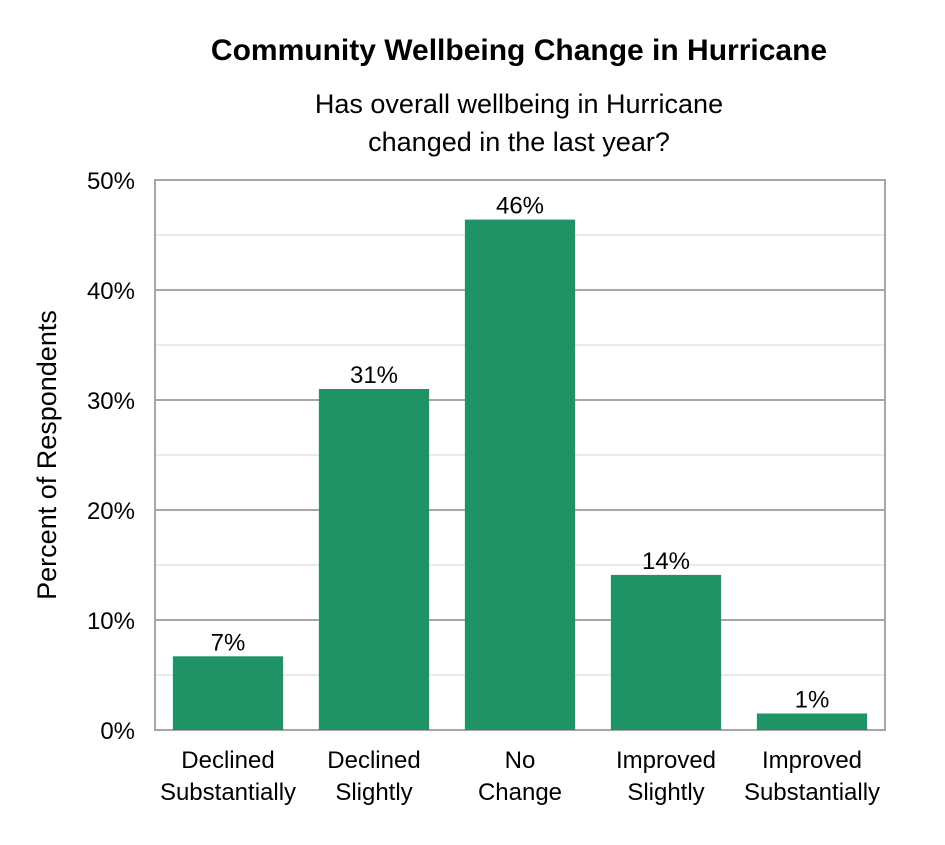 The width and height of the screenshot is (945, 845). I want to click on chart-subtitle-line-2: changed in the last year?, so click(519, 142).